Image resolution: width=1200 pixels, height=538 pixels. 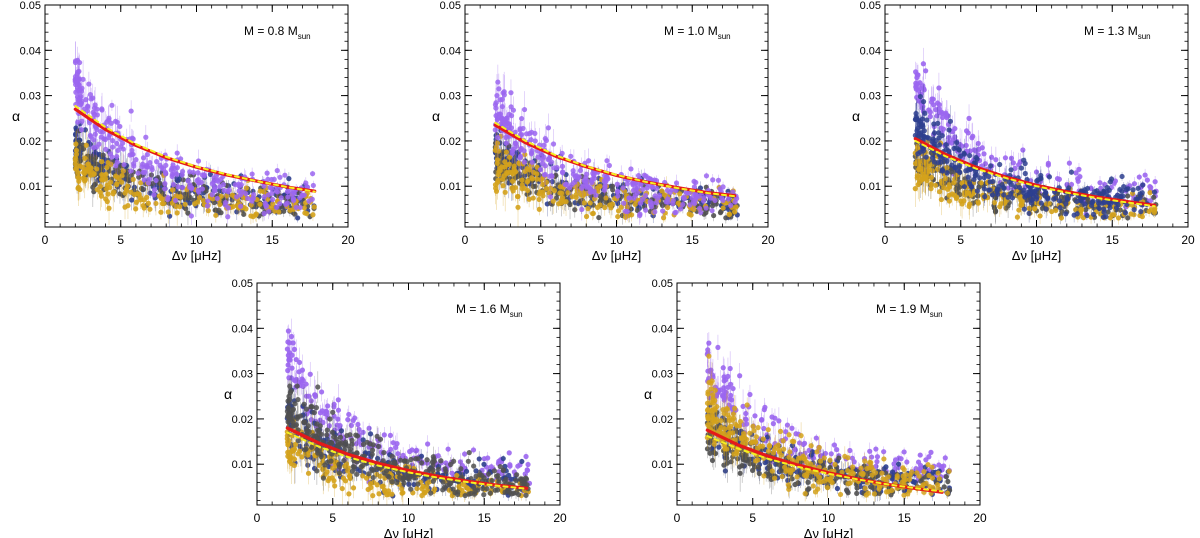 What do you see at coordinates (1024, 111) in the screenshot?
I see `y-axis: 0.010.020.030.040.05` at bounding box center [1024, 111].